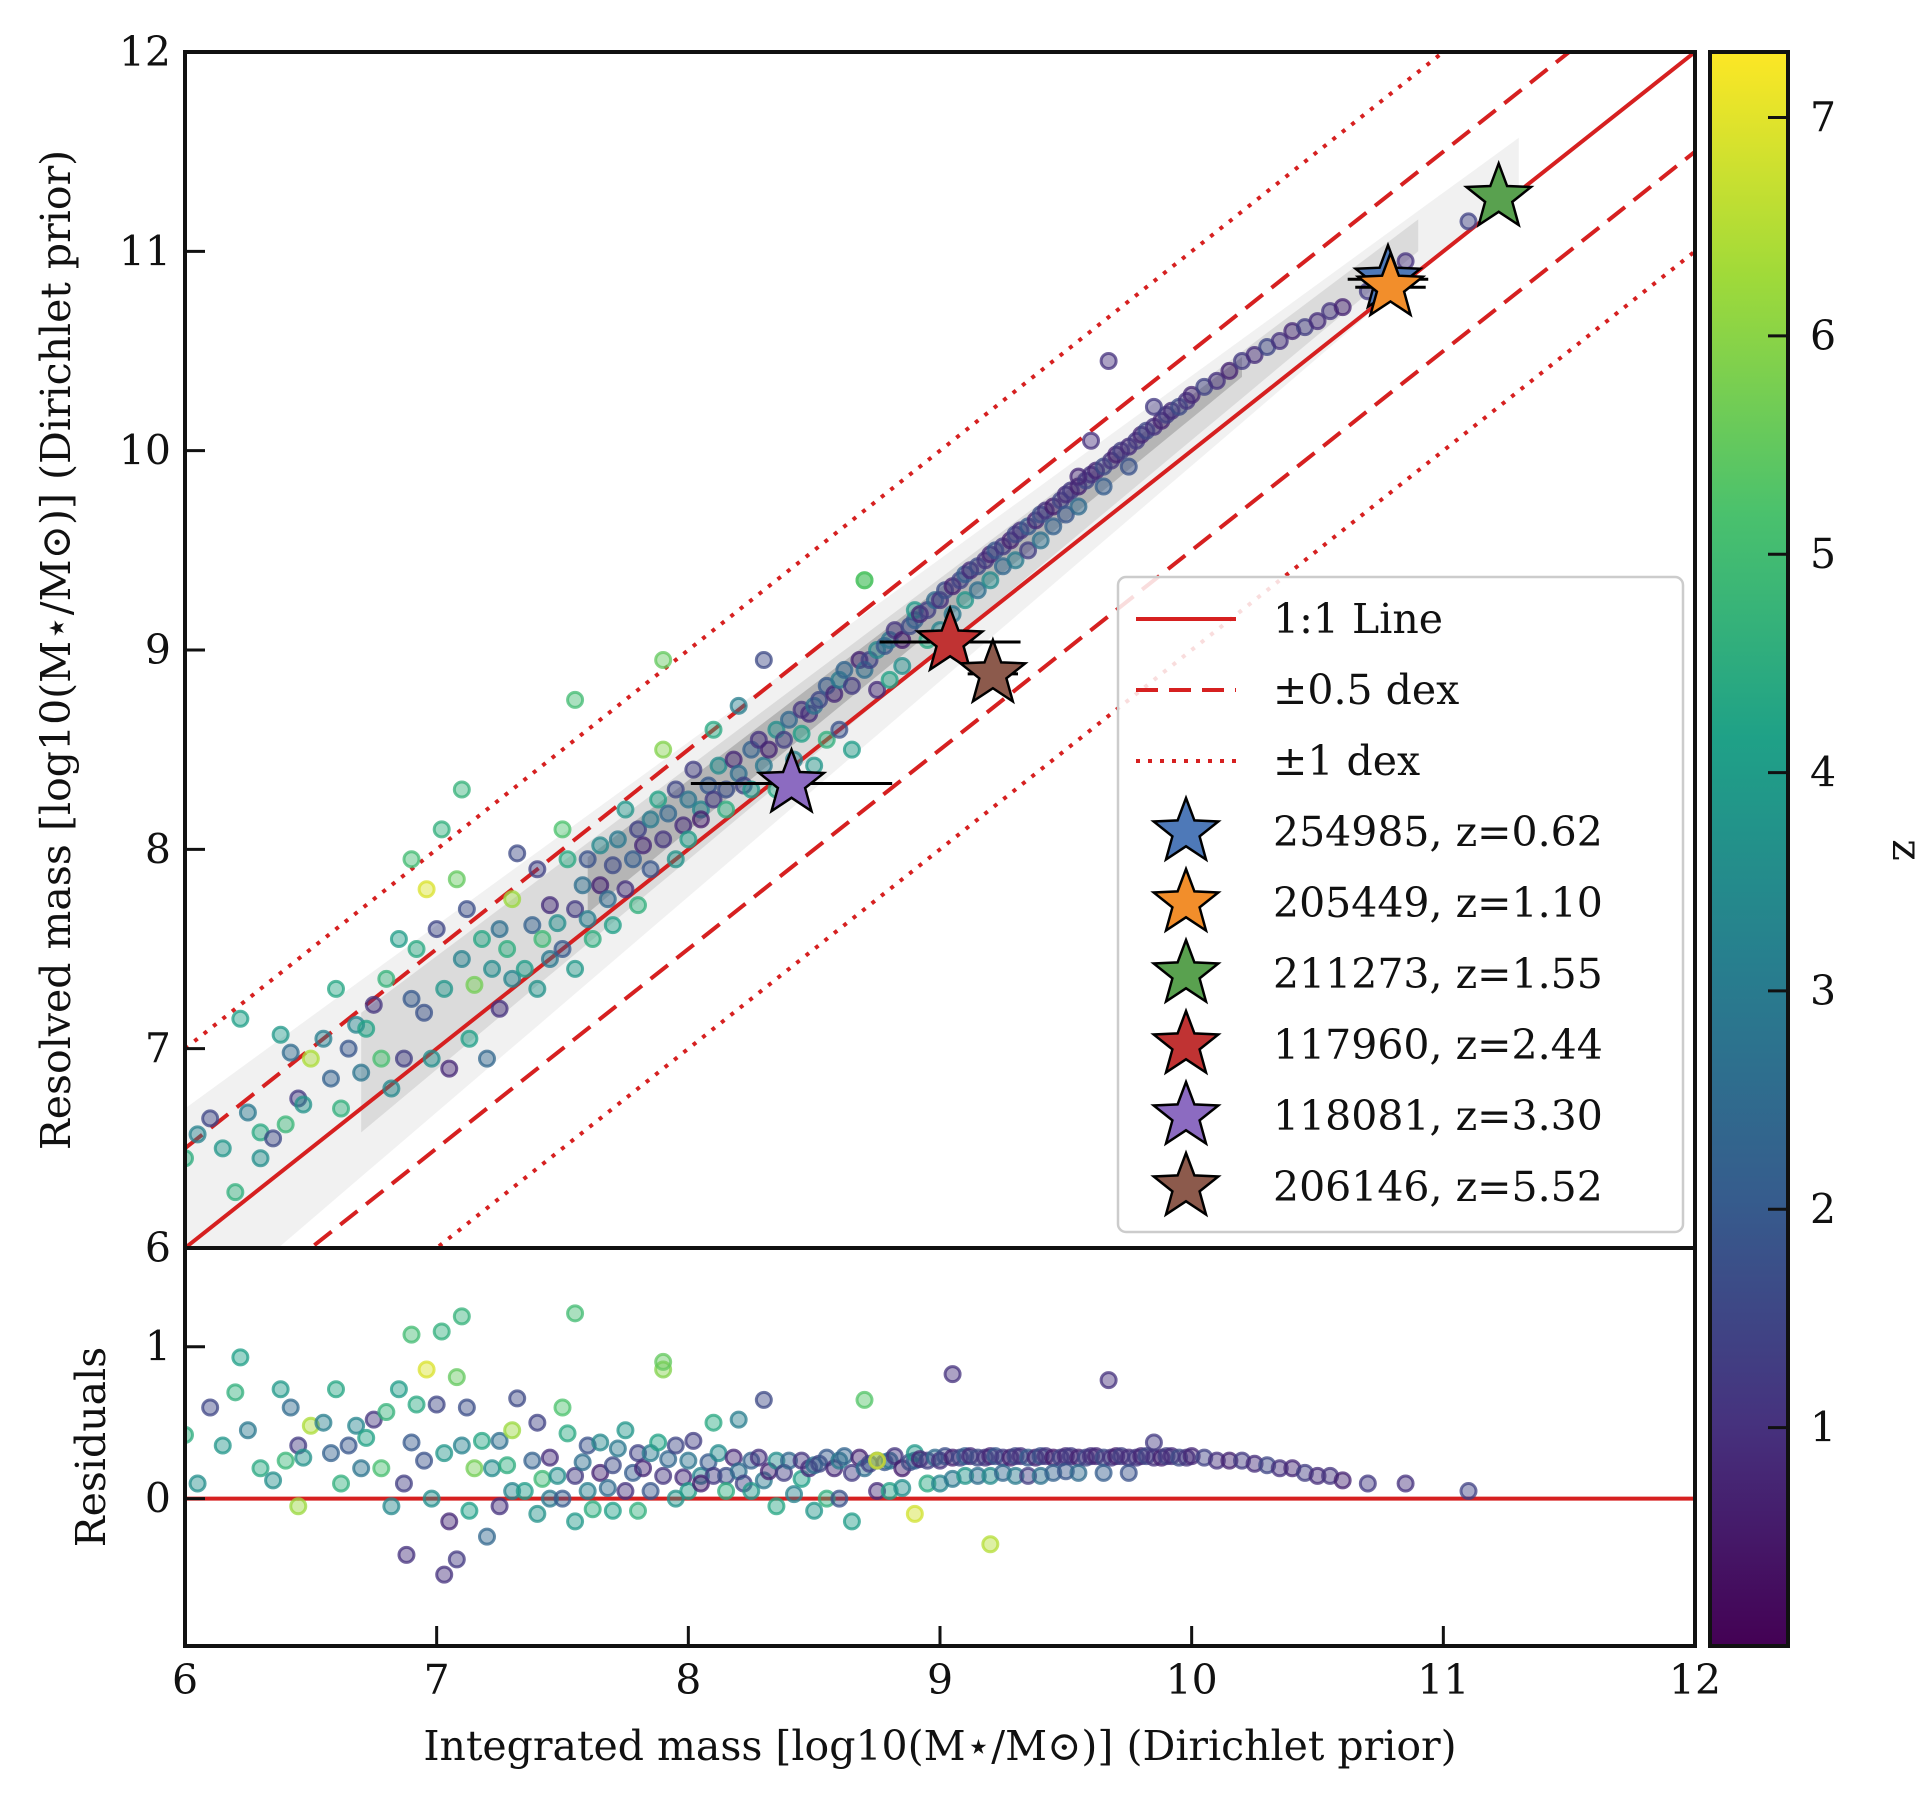  I want to click on y-tick-label: 11, so click(145, 251).